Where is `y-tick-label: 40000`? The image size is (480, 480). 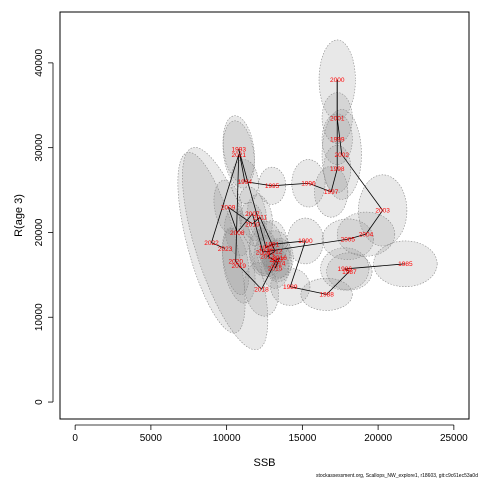 y-tick-label: 40000 is located at coordinates (39, 63).